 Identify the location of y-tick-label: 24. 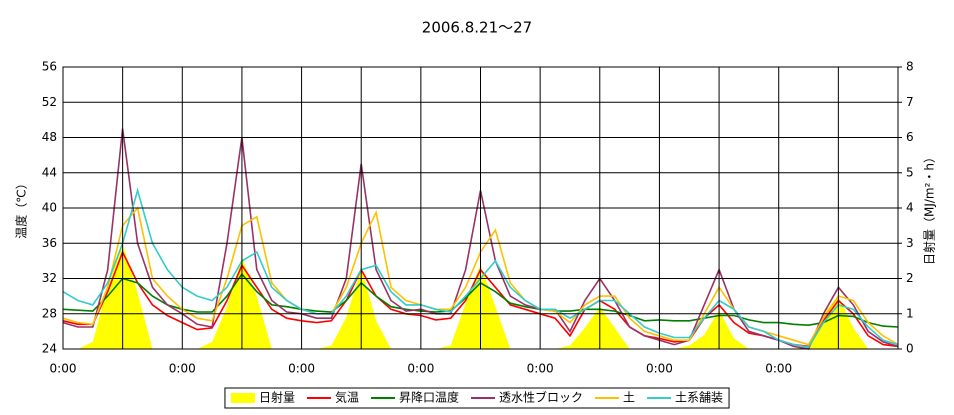
(49, 349).